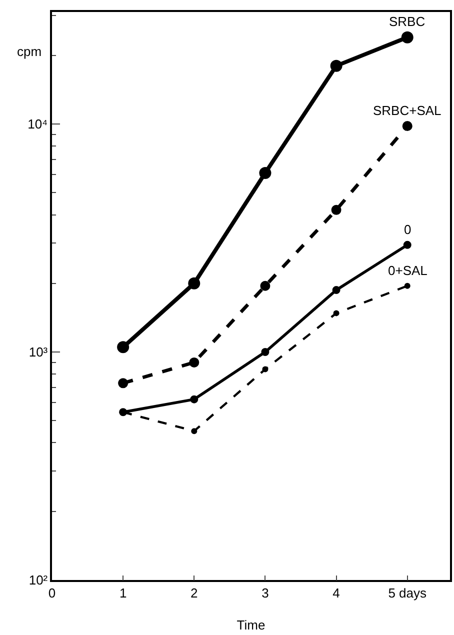 The width and height of the screenshot is (454, 635). Describe the element at coordinates (38, 352) in the screenshot. I see `y-tick-label: 10³` at that location.